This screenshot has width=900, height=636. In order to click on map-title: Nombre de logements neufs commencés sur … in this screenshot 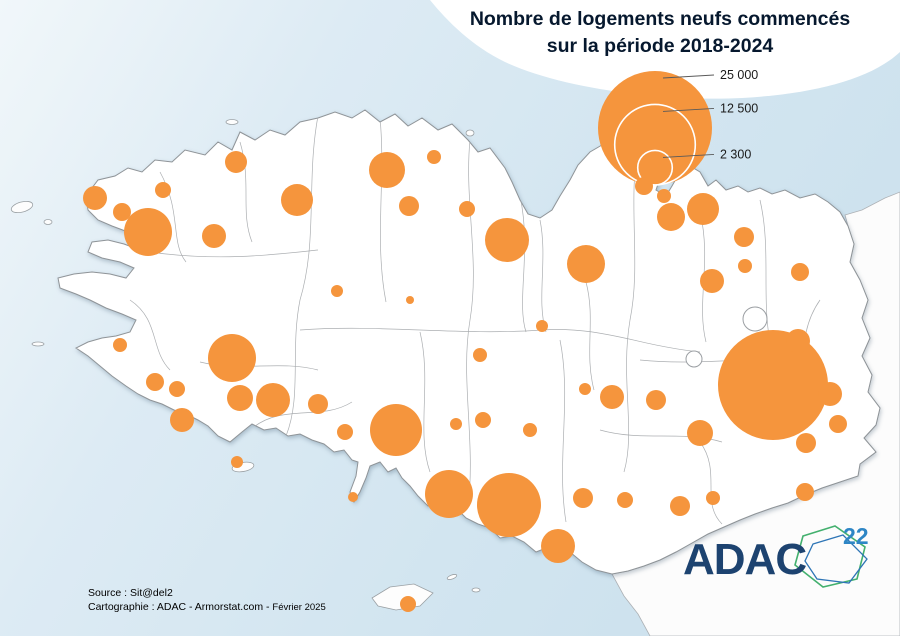, I will do `click(660, 33)`.